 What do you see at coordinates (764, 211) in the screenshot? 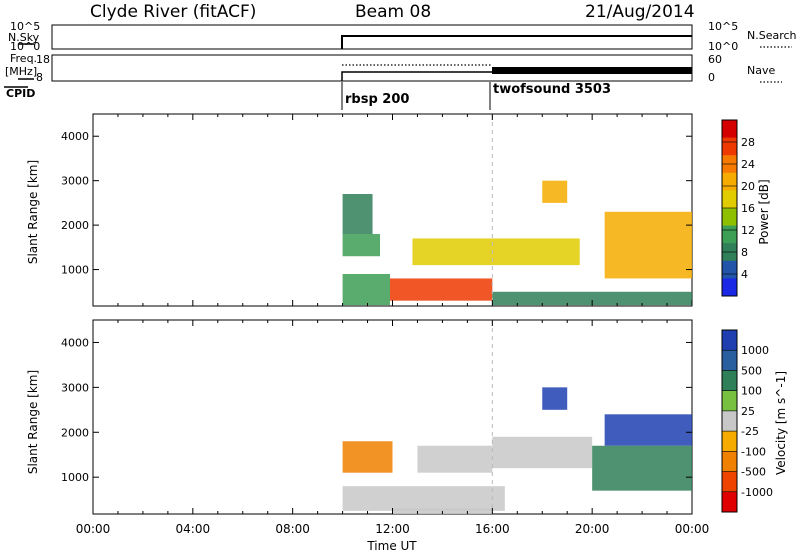
I see `power-colorbar-label: Power [dB]` at bounding box center [764, 211].